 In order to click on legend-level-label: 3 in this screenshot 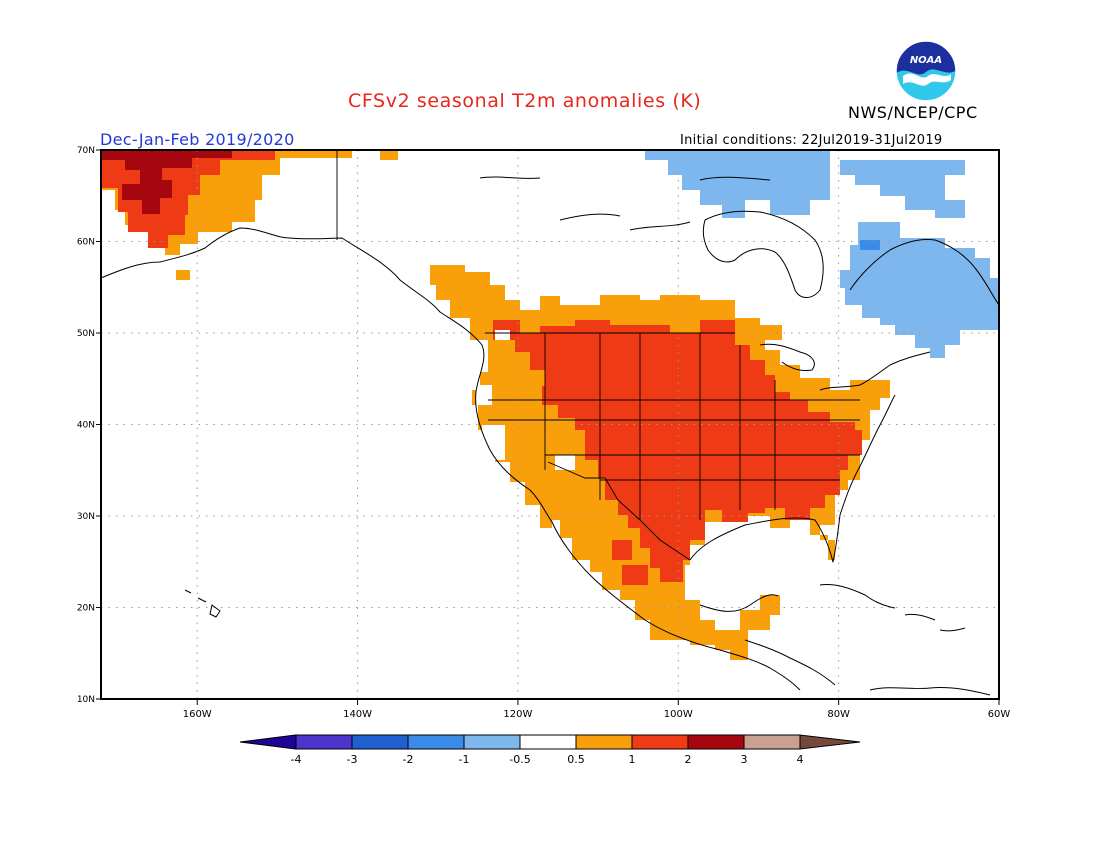, I will do `click(744, 759)`.